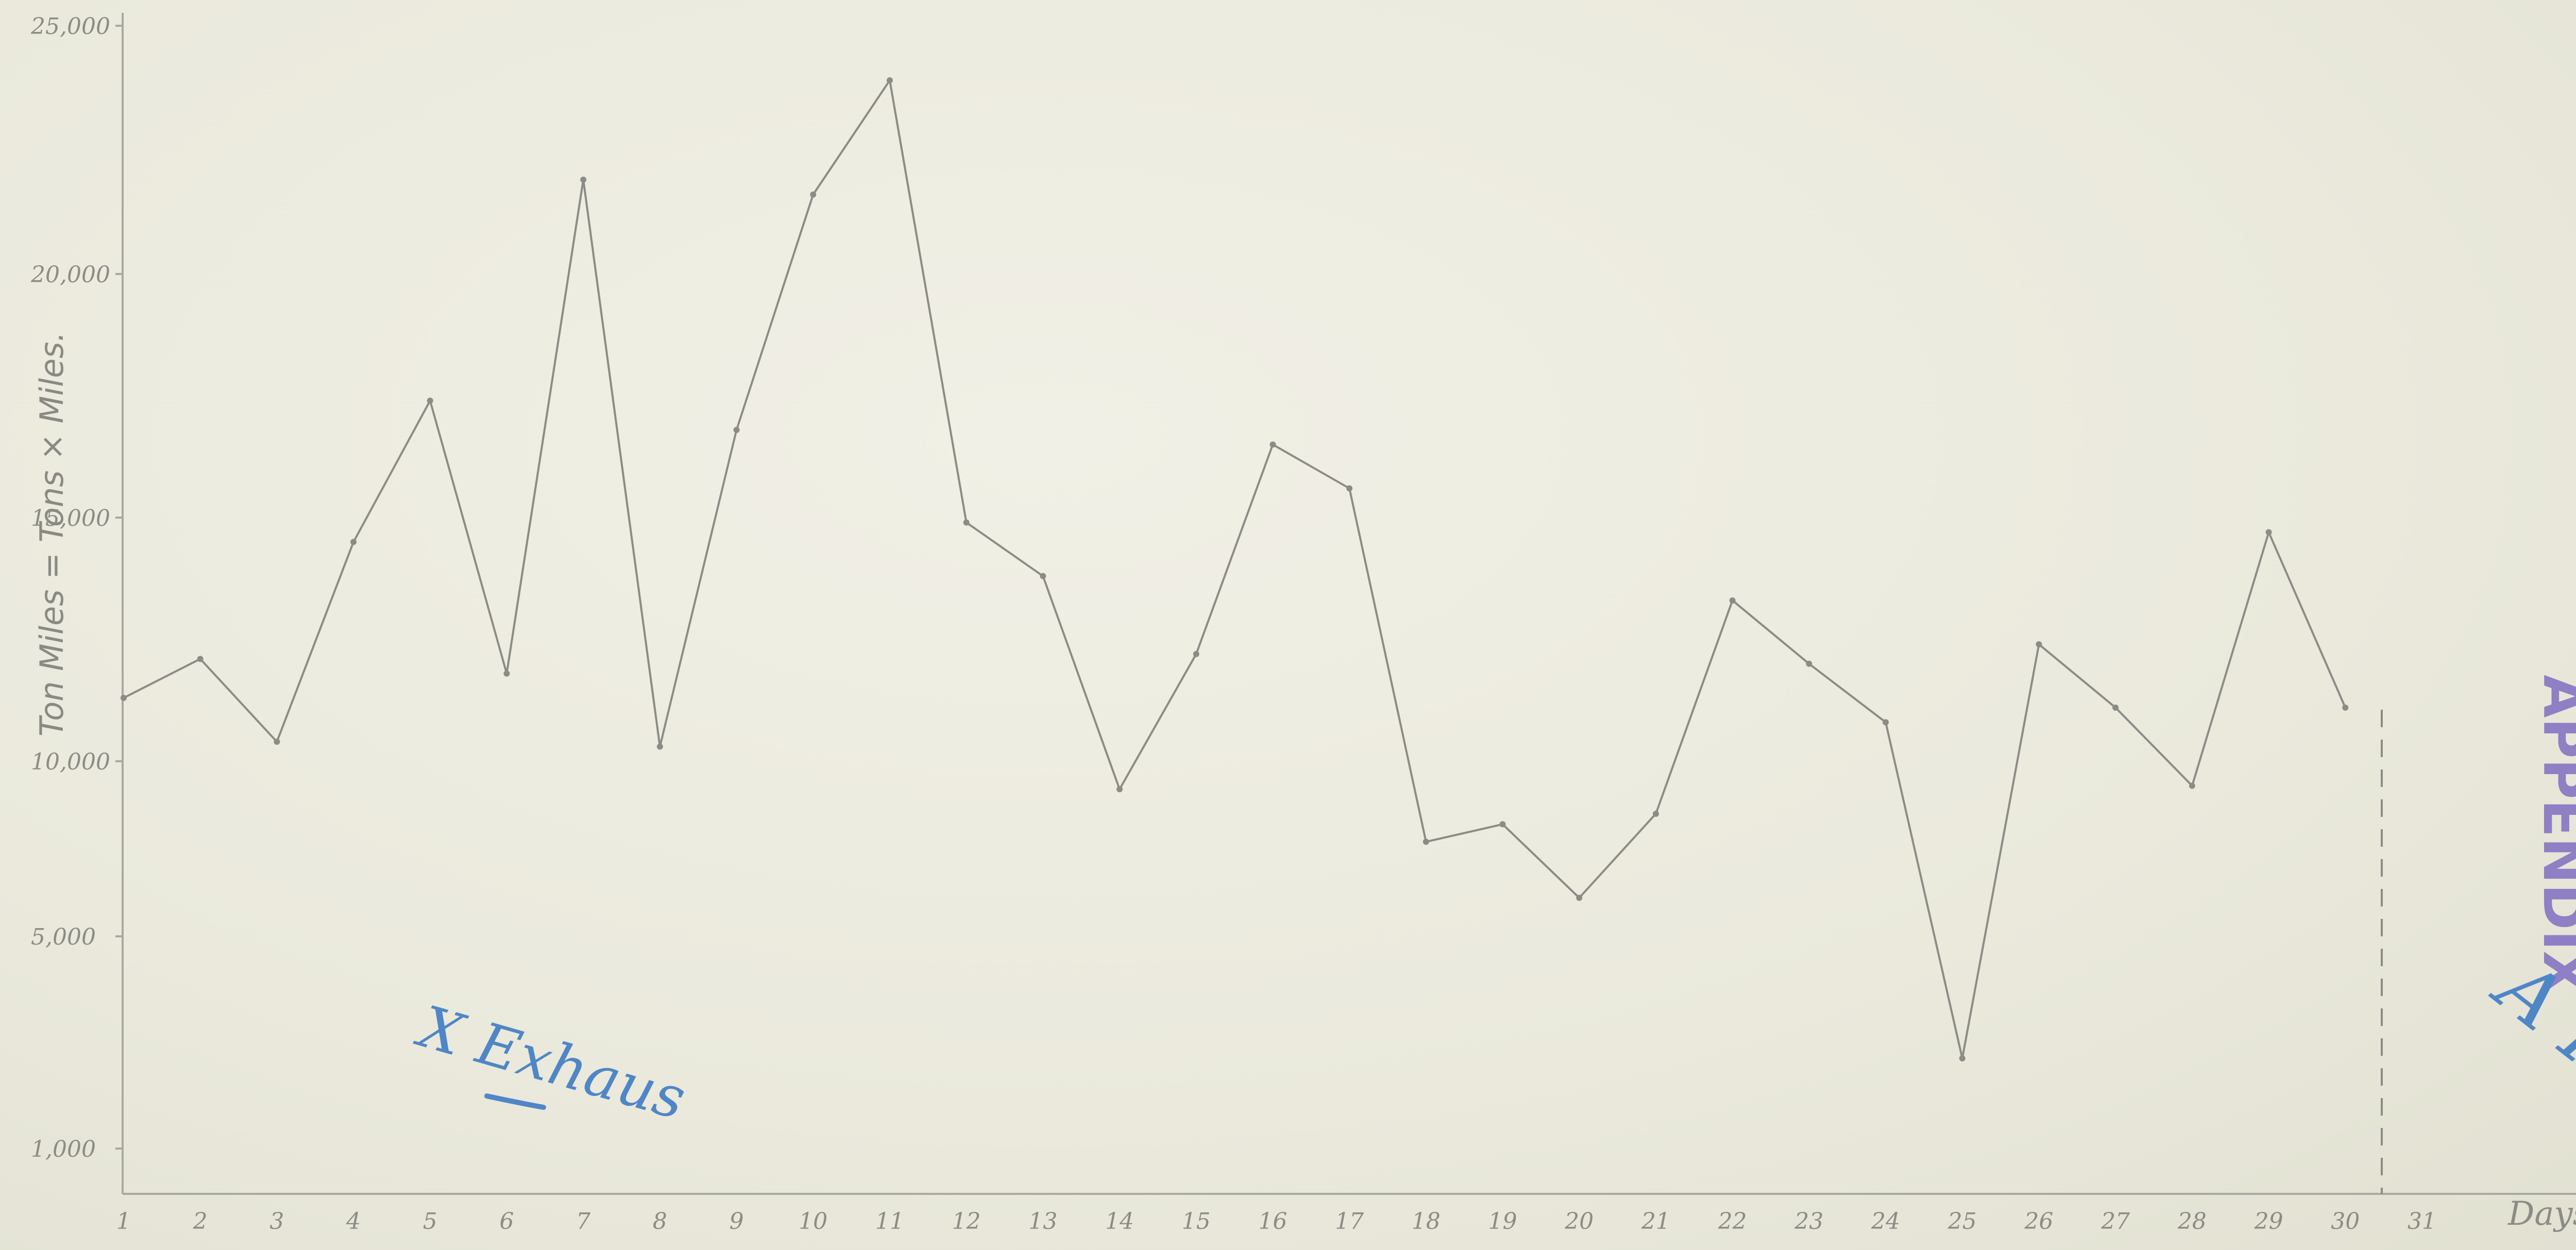 This screenshot has height=1250, width=2576. What do you see at coordinates (515, 1101) in the screenshot?
I see `exhaust-underline` at bounding box center [515, 1101].